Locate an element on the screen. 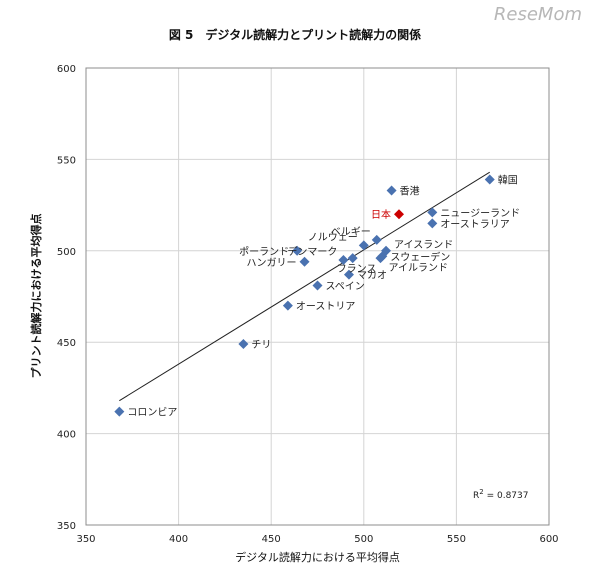 Image resolution: width=590 pixels, height=567 pixels. data-label: 日本 is located at coordinates (381, 214).